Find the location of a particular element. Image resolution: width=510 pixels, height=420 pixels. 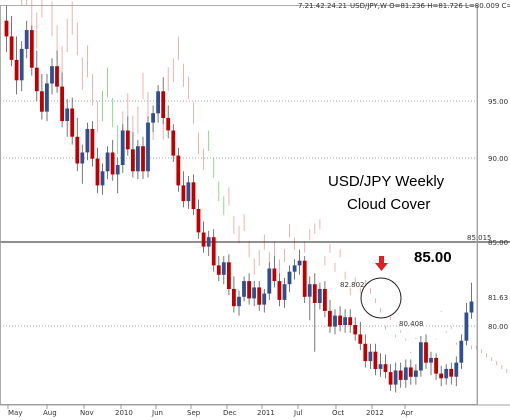

right-level-label: 85.015 is located at coordinates (479, 238).